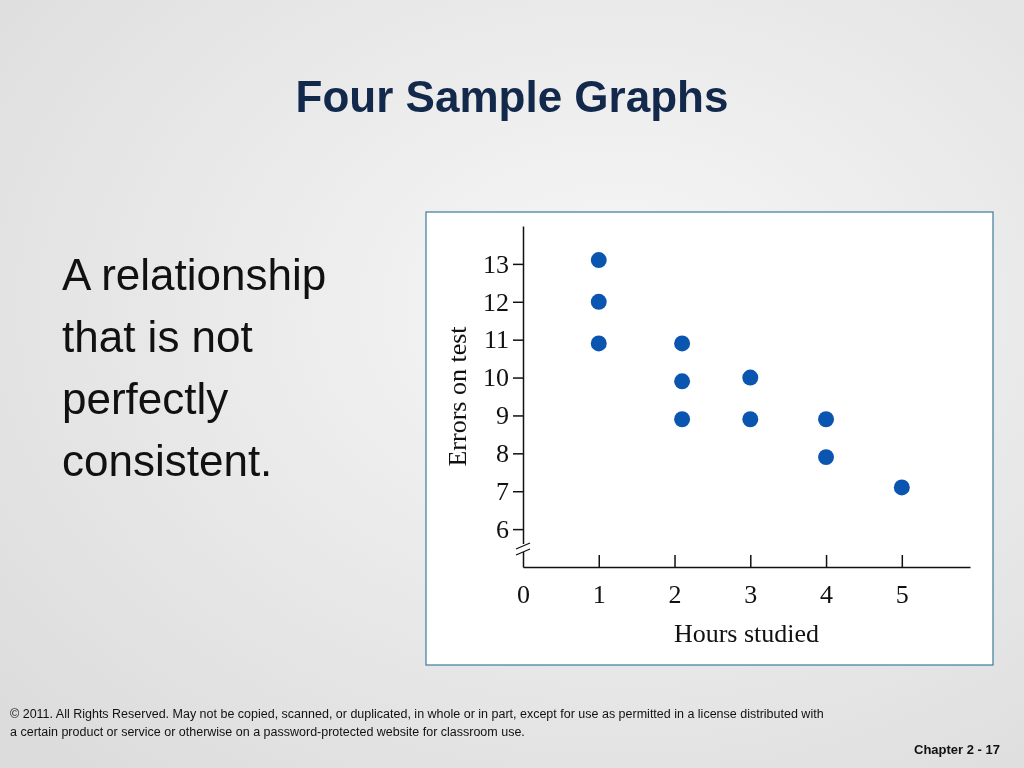  Describe the element at coordinates (751, 595) in the screenshot. I see `x-tick-label: 3` at that location.